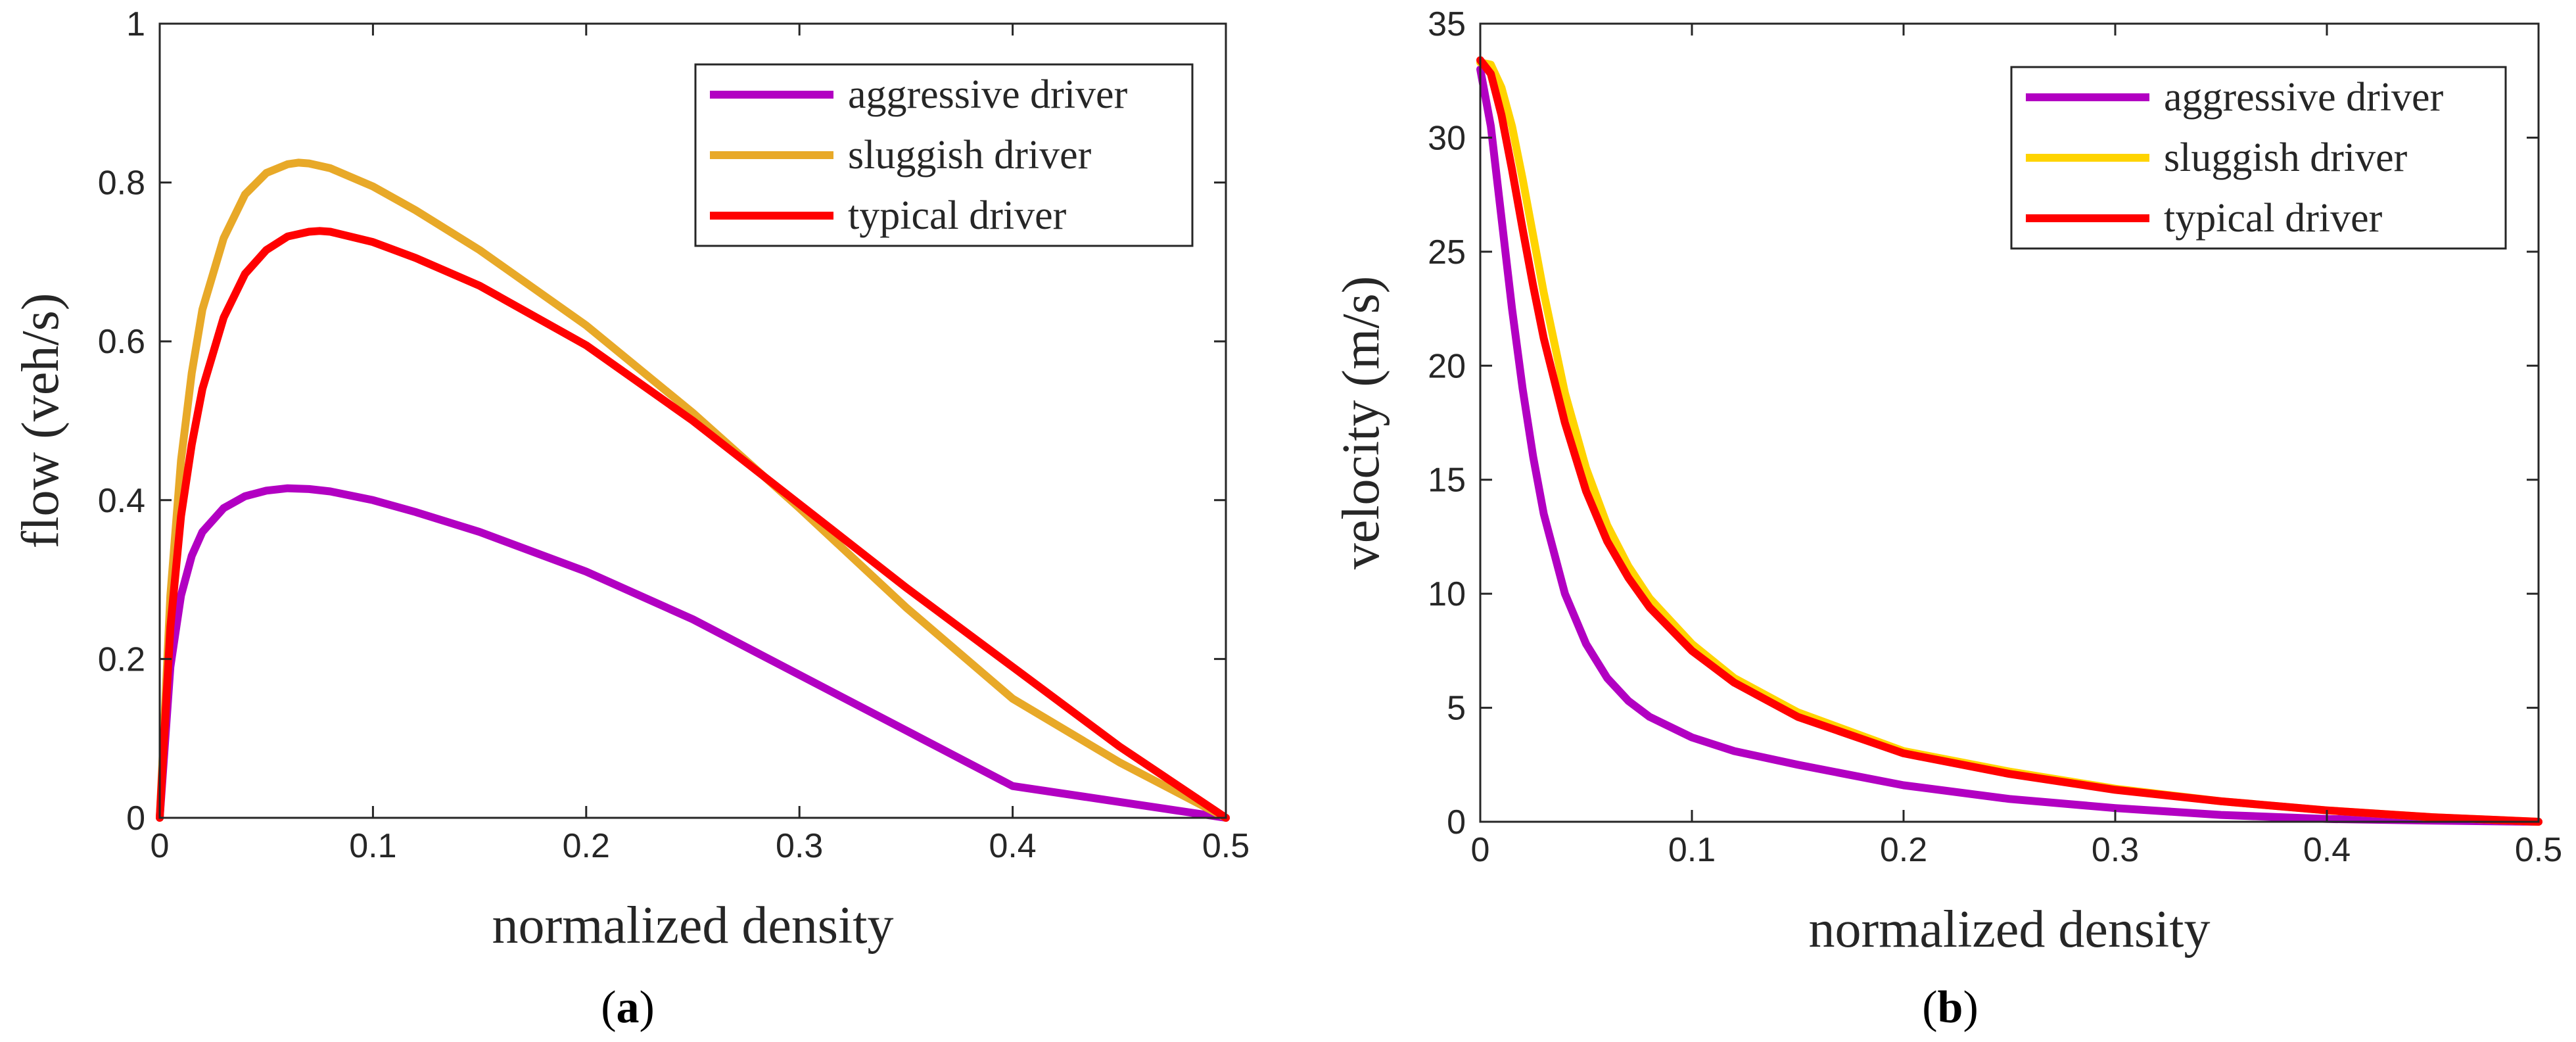  What do you see at coordinates (41, 421) in the screenshot?
I see `y-axis-title: flow (veh/s)` at bounding box center [41, 421].